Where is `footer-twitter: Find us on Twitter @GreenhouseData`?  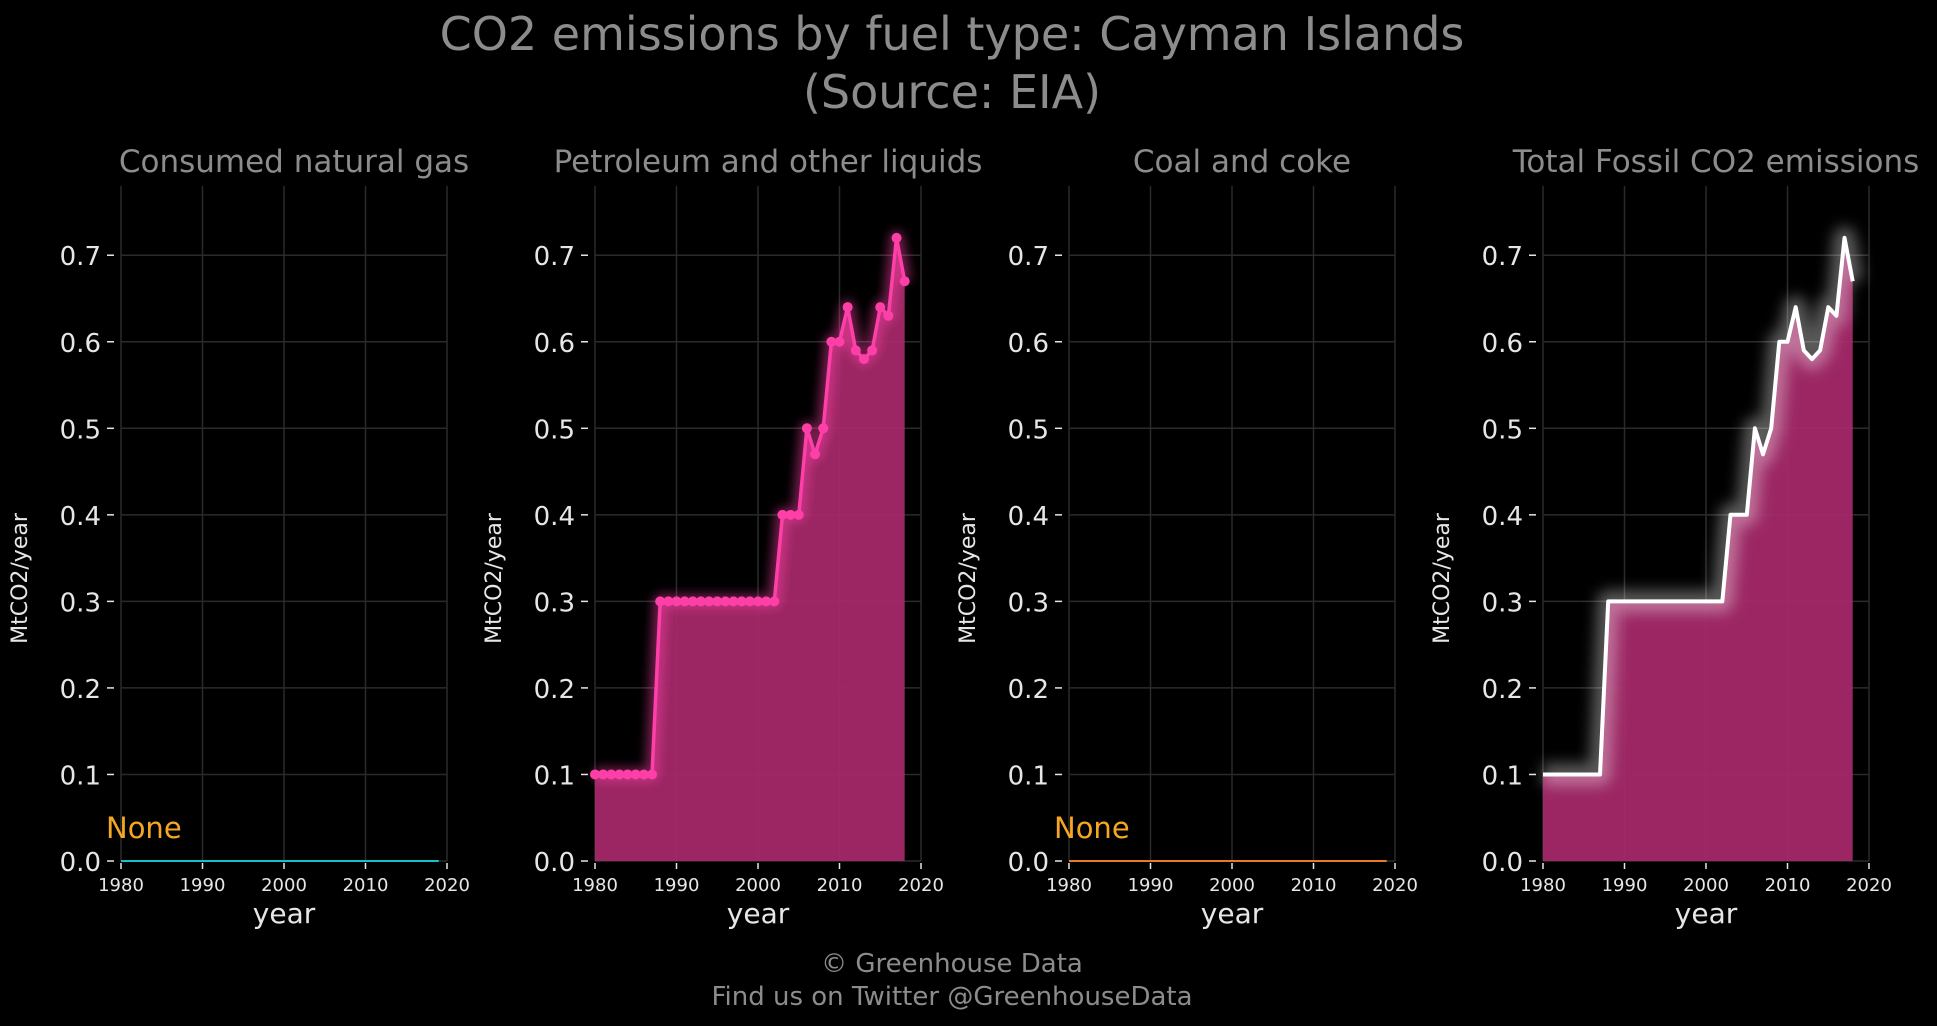
footer-twitter: Find us on Twitter @GreenhouseData is located at coordinates (951, 997).